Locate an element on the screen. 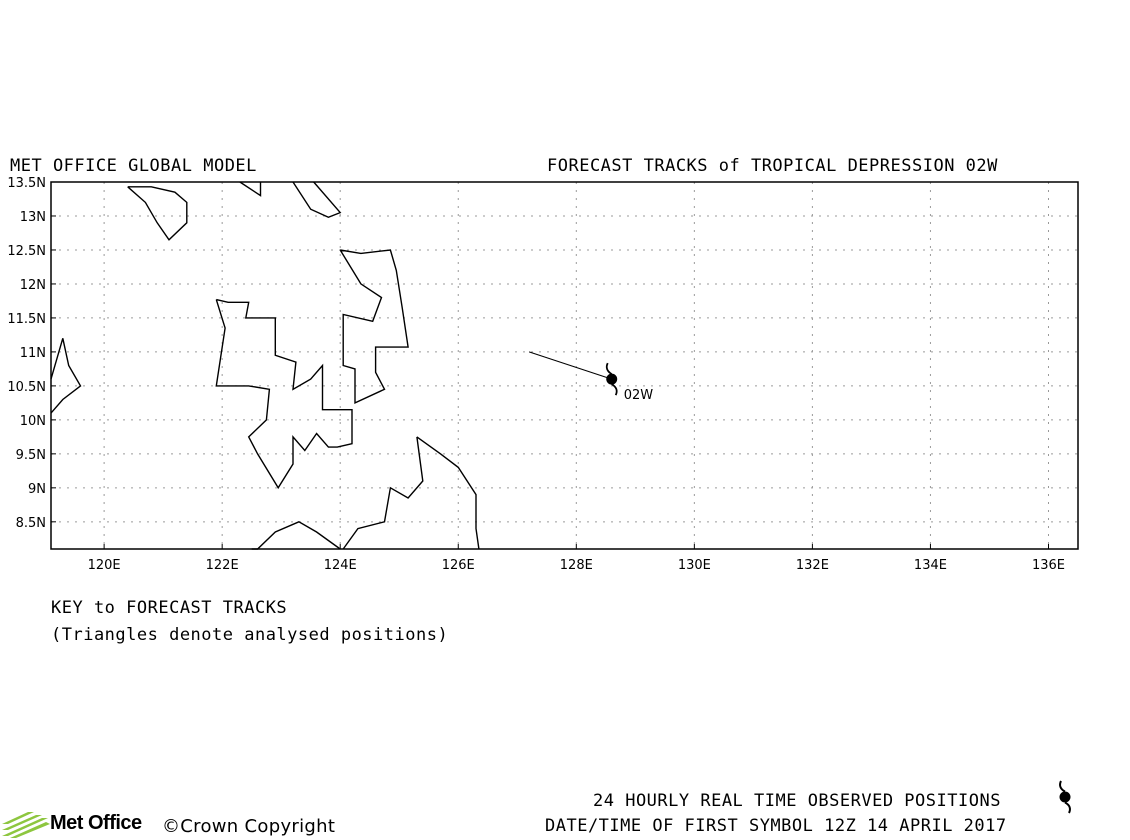  x-tick-label: 134E is located at coordinates (930, 565).